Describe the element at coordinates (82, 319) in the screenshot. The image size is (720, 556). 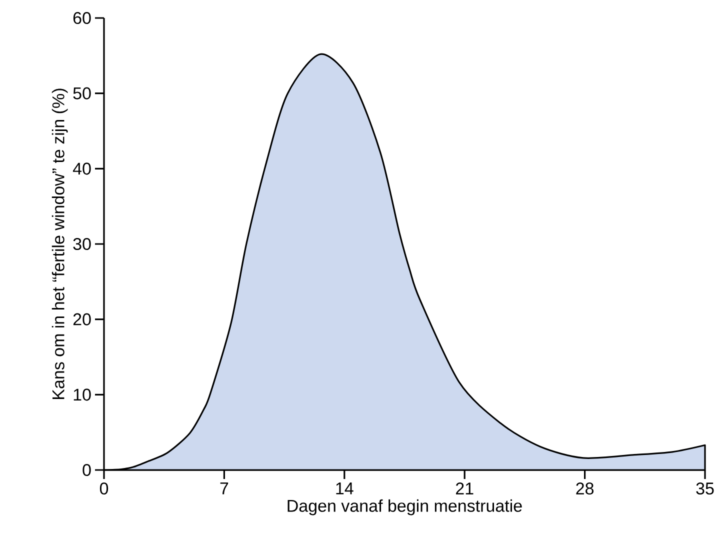
I see `y-tick-label: 20` at that location.